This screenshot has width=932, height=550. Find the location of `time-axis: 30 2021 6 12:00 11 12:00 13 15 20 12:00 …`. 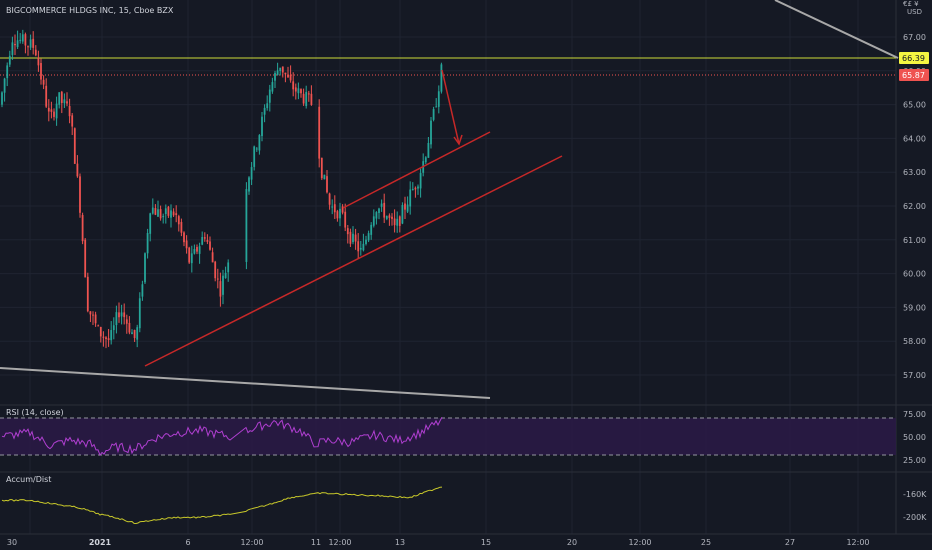

time-axis: 30 2021 6 12:00 11 12:00 13 15 20 12:00 … is located at coordinates (438, 542).